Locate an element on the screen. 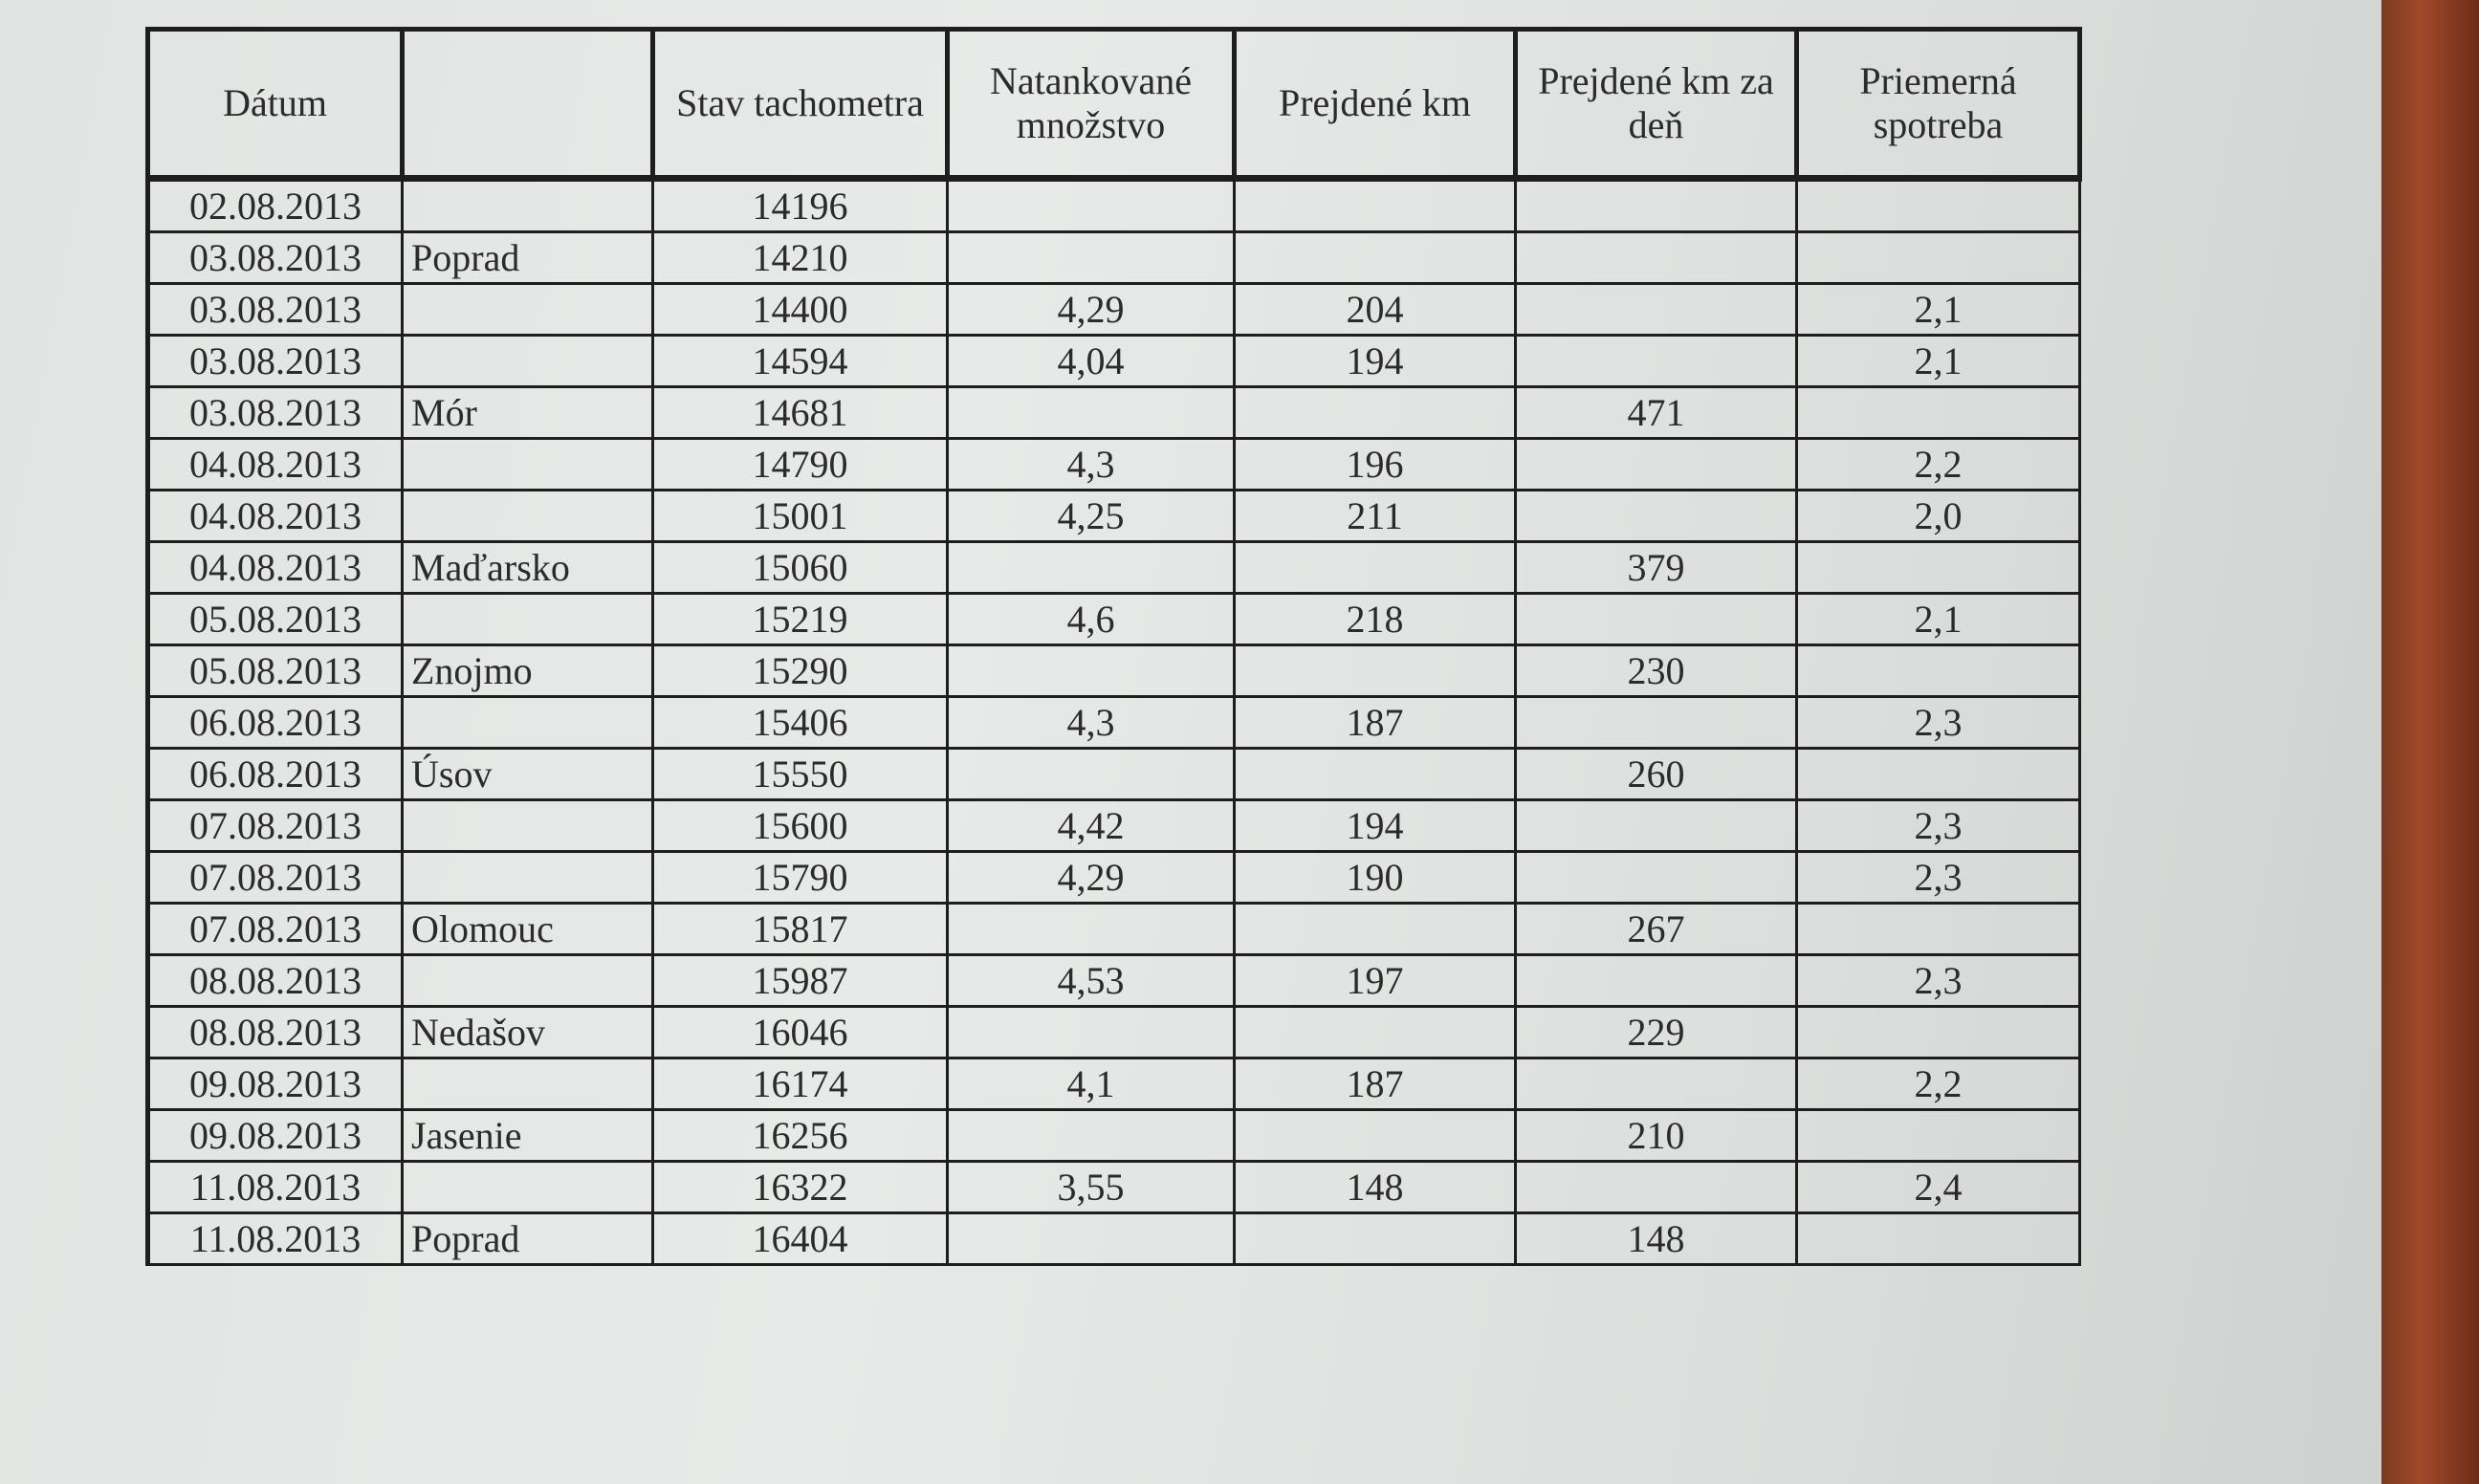 This screenshot has height=1484, width=2479. table-row: 07.08.2013 15790 4,29 190 2,3 is located at coordinates (1113, 878).